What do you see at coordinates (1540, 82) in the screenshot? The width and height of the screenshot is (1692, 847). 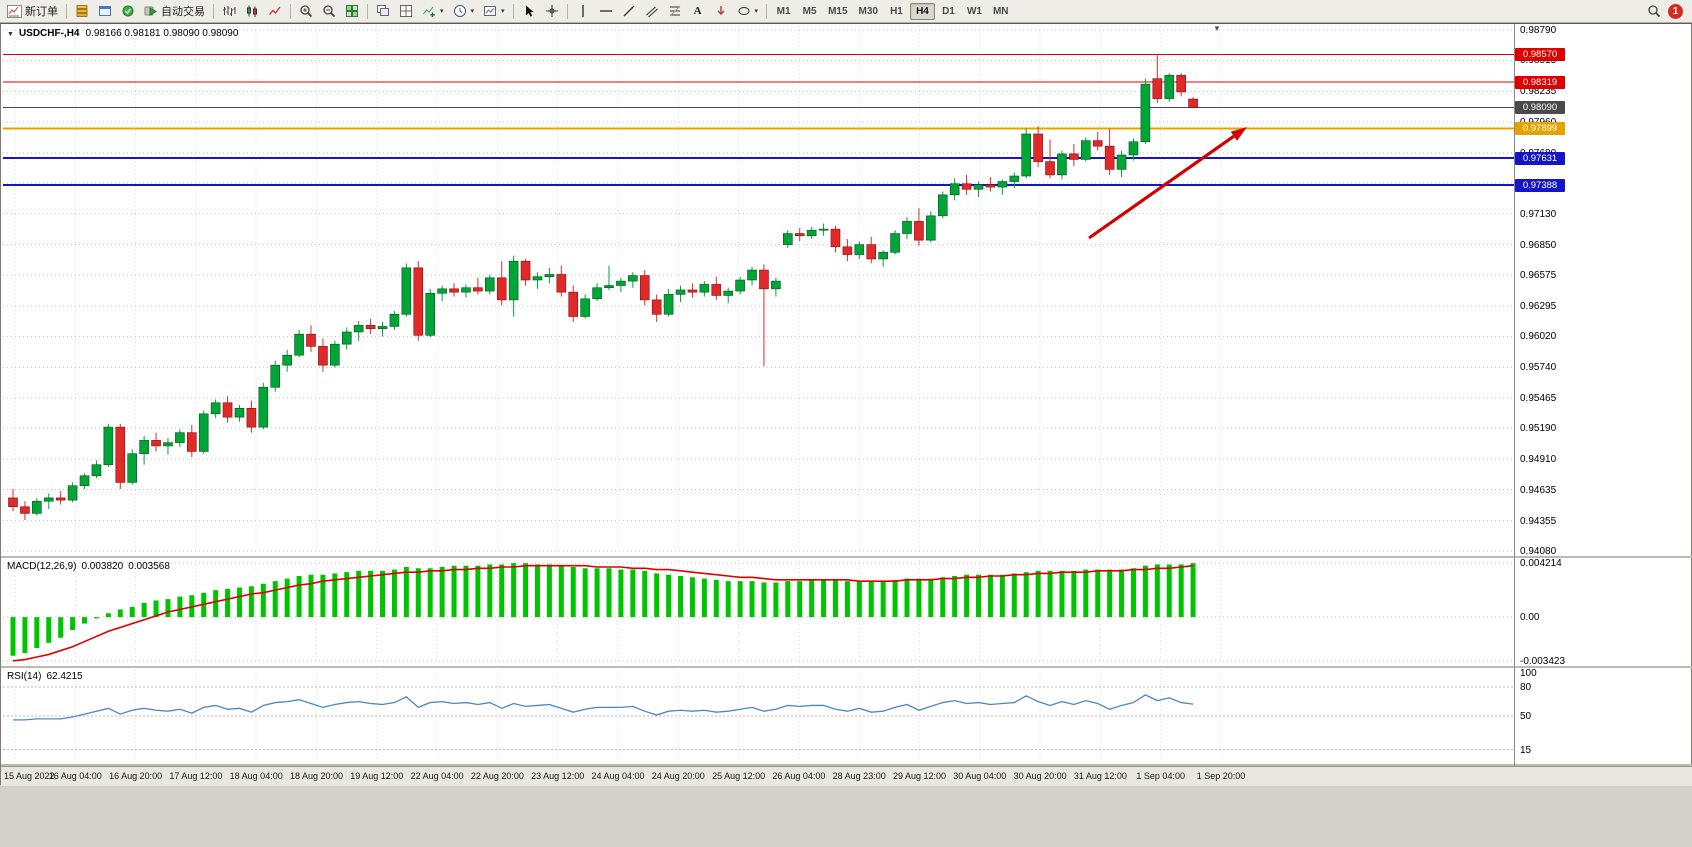 I see `price-tag: 0.98319` at bounding box center [1540, 82].